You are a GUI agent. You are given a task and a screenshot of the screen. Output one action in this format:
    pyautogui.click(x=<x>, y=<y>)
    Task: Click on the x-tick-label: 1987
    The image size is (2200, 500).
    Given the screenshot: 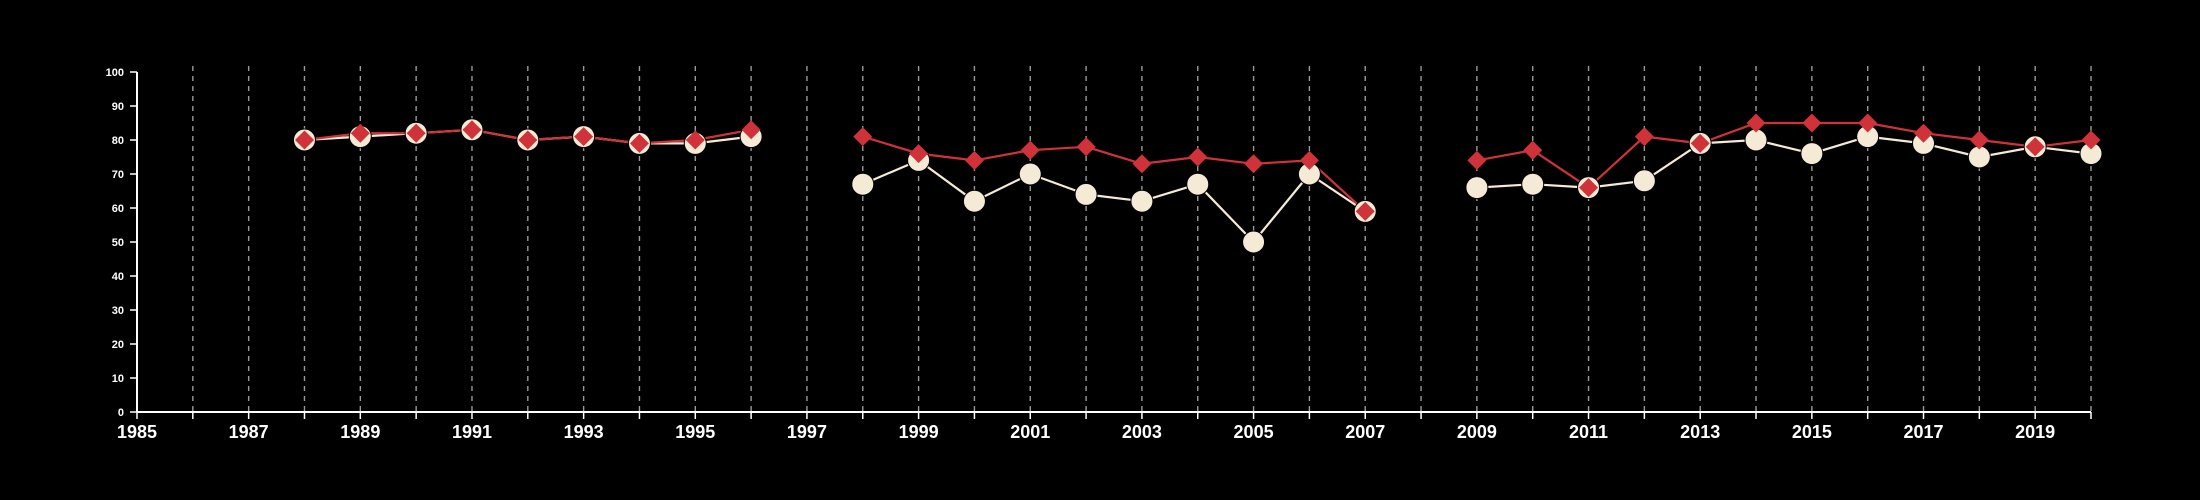 What is the action you would take?
    pyautogui.click(x=249, y=432)
    